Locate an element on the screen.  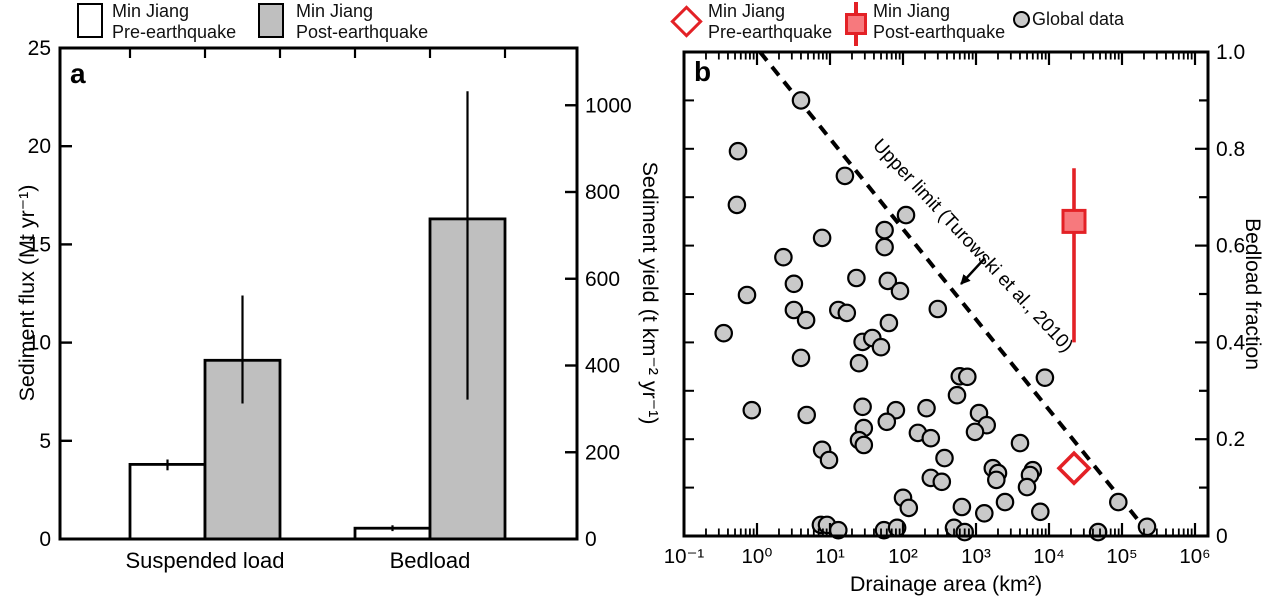
y-tick-label: 0.4 is located at coordinates (1231, 342).